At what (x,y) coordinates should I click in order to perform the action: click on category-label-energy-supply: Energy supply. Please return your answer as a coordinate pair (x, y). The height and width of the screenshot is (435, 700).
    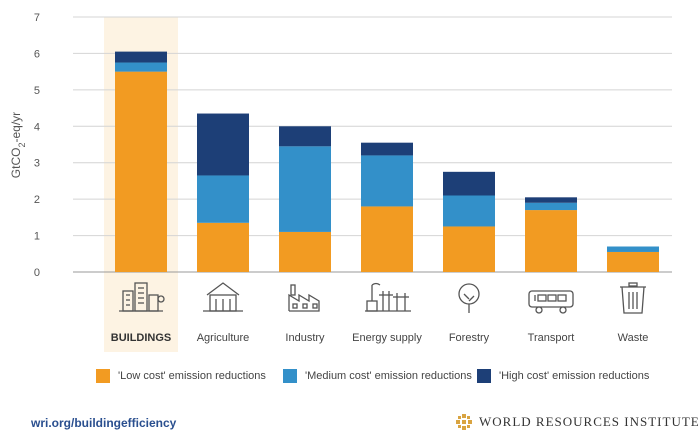
    Looking at the image, I should click on (387, 338).